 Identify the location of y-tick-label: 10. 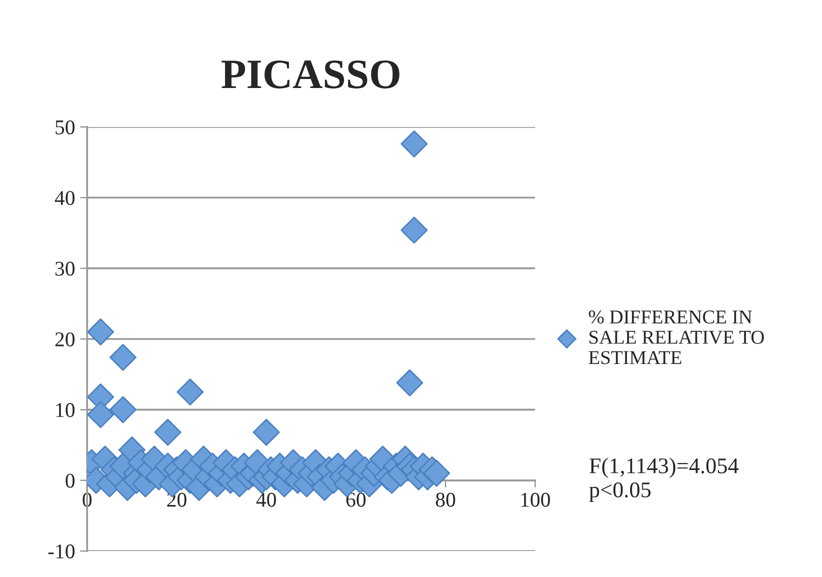
(65, 410).